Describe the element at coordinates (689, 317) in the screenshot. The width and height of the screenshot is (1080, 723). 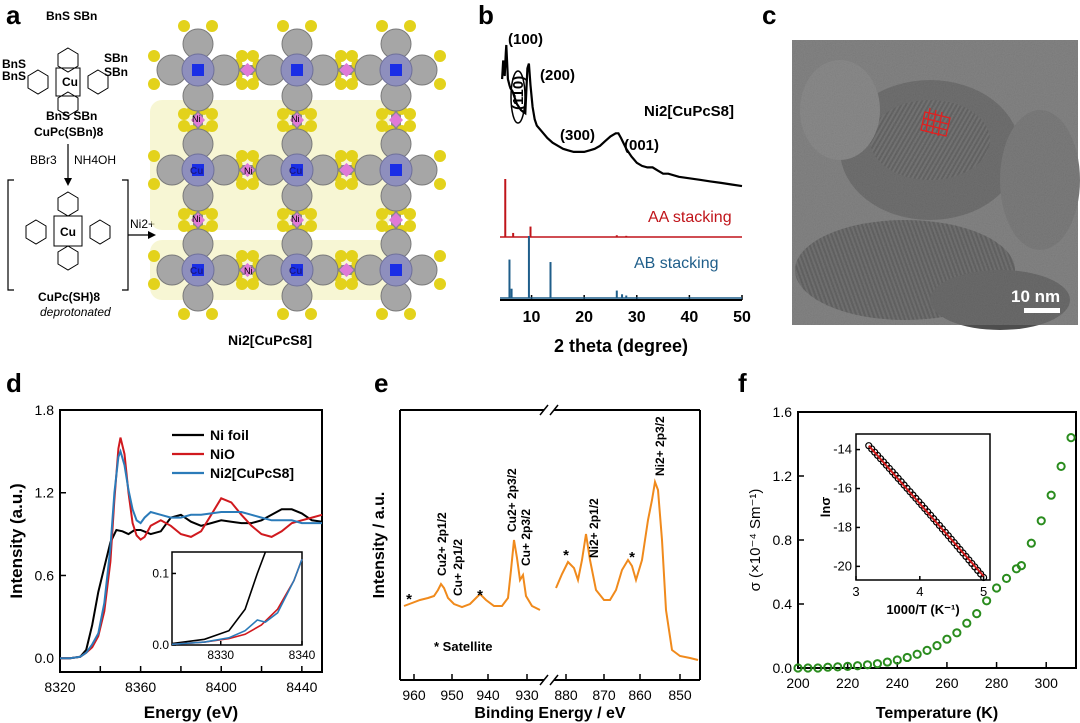
I see `x-tick-label: 40` at that location.